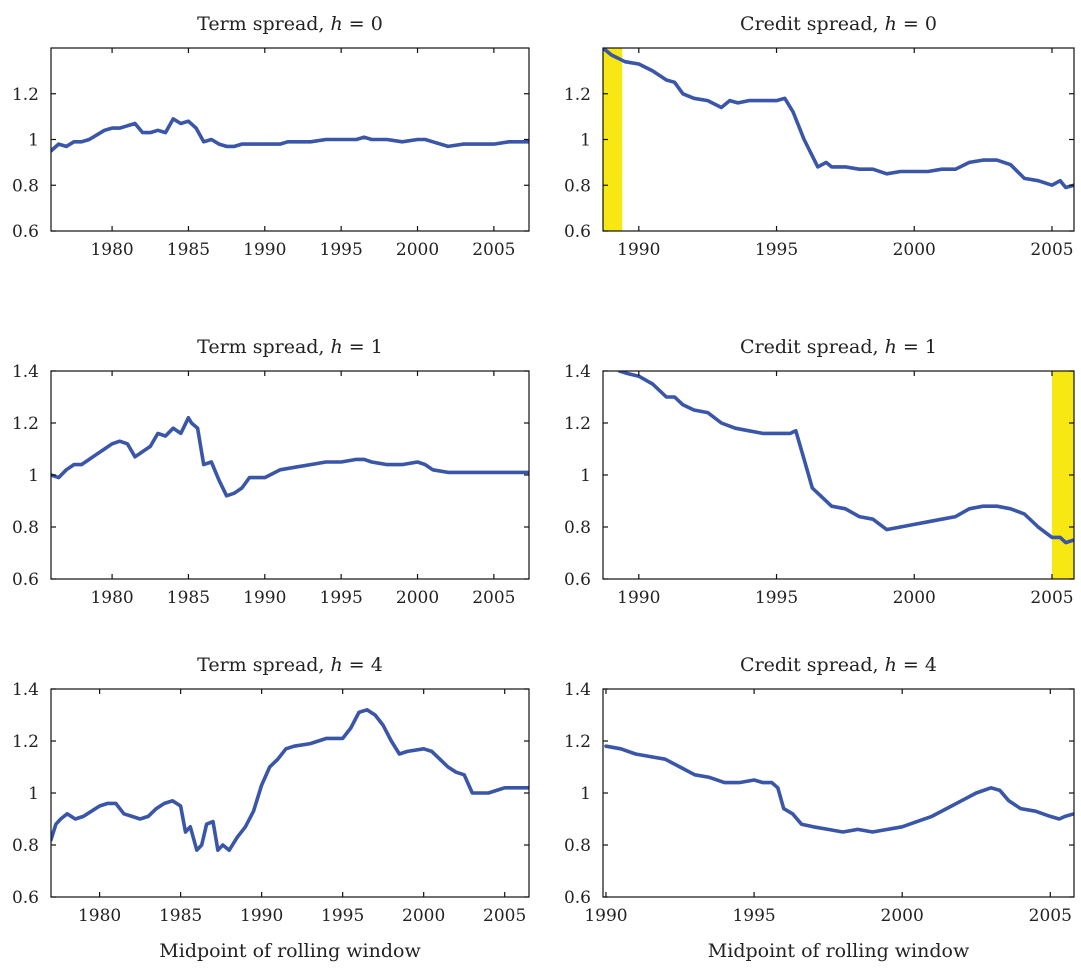  I want to click on chart-title: Term spread, h = 1, so click(290, 347).